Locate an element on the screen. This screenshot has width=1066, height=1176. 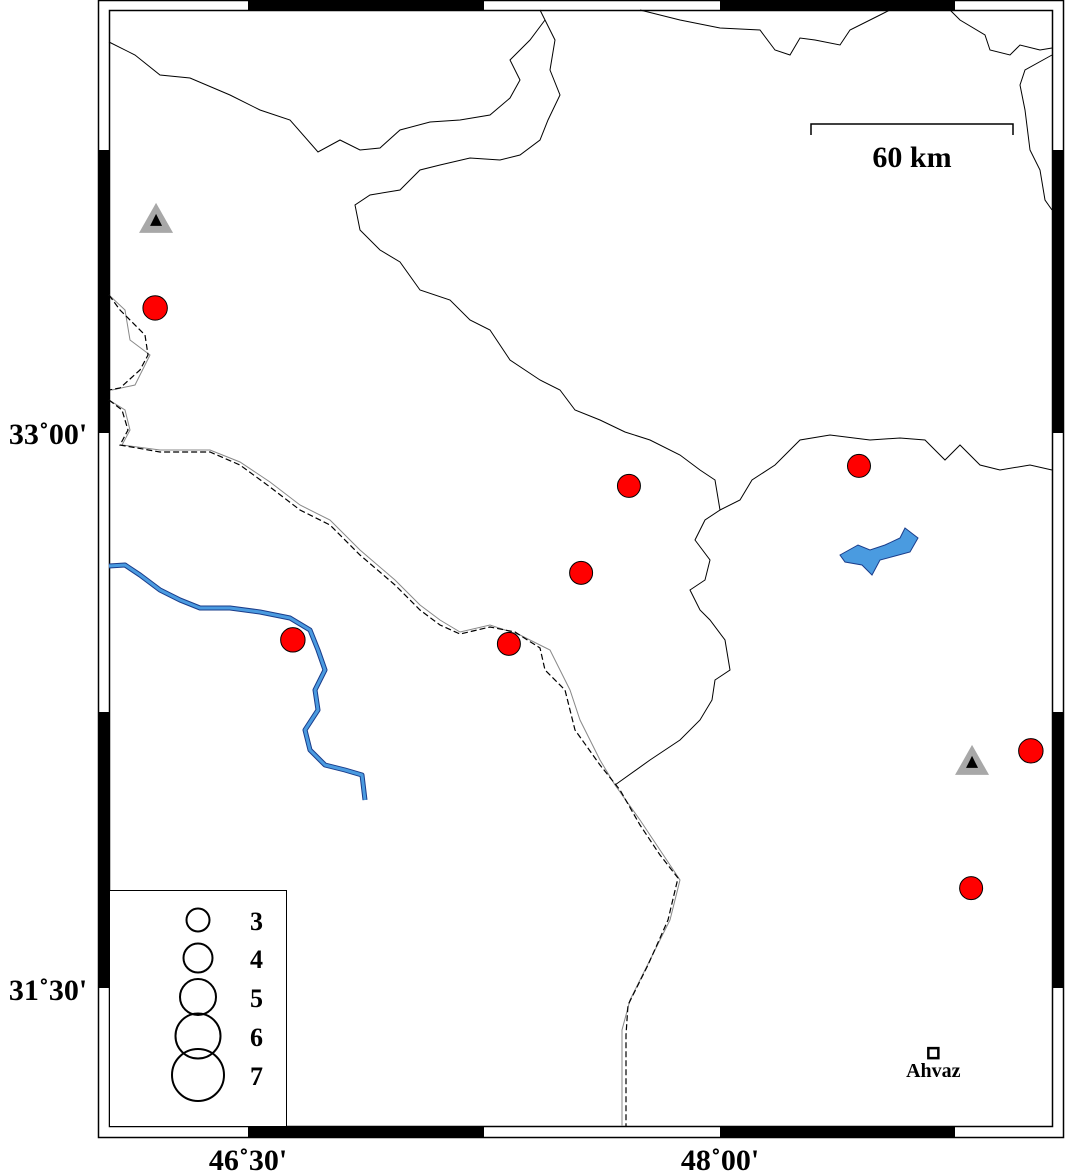
city-label: Ahvaz is located at coordinates (933, 1071).